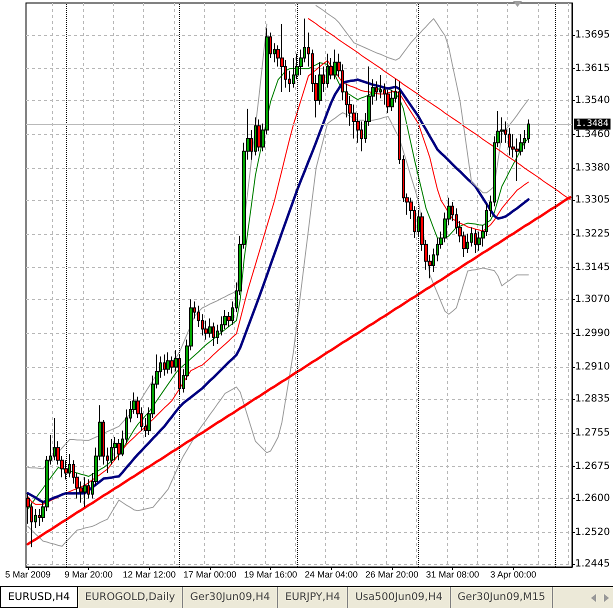 Image resolution: width=613 pixels, height=608 pixels. I want to click on x-tick-label: 31 Mar 08:00, so click(453, 575).